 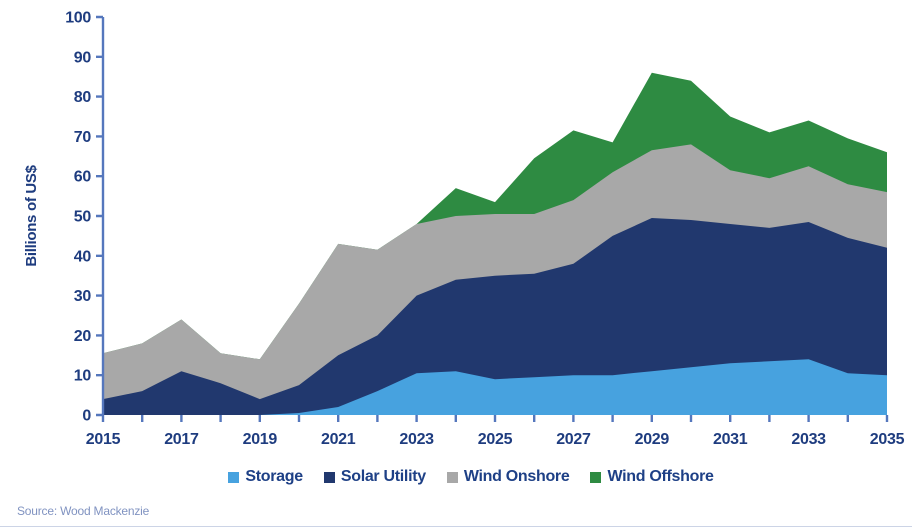 I want to click on y-tick-label: 40, so click(x=83, y=256).